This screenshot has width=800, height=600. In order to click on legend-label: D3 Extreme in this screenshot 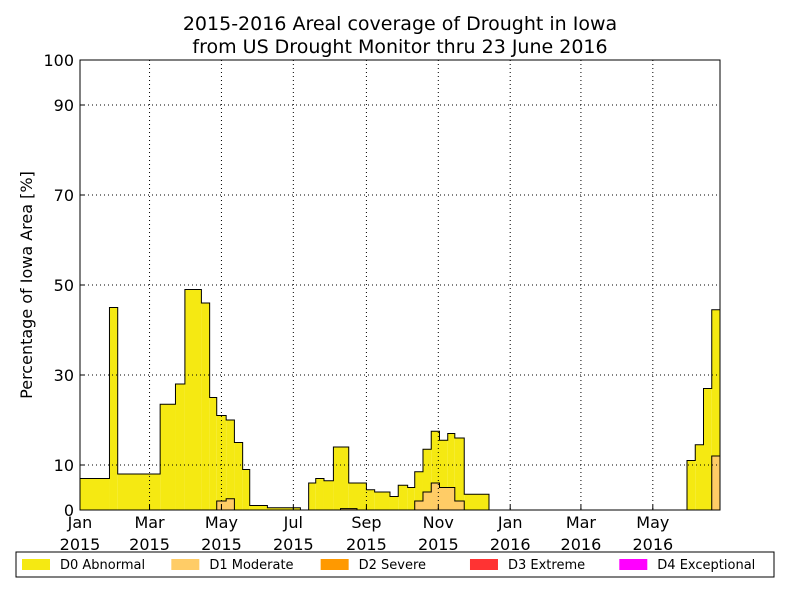, I will do `click(546, 565)`.